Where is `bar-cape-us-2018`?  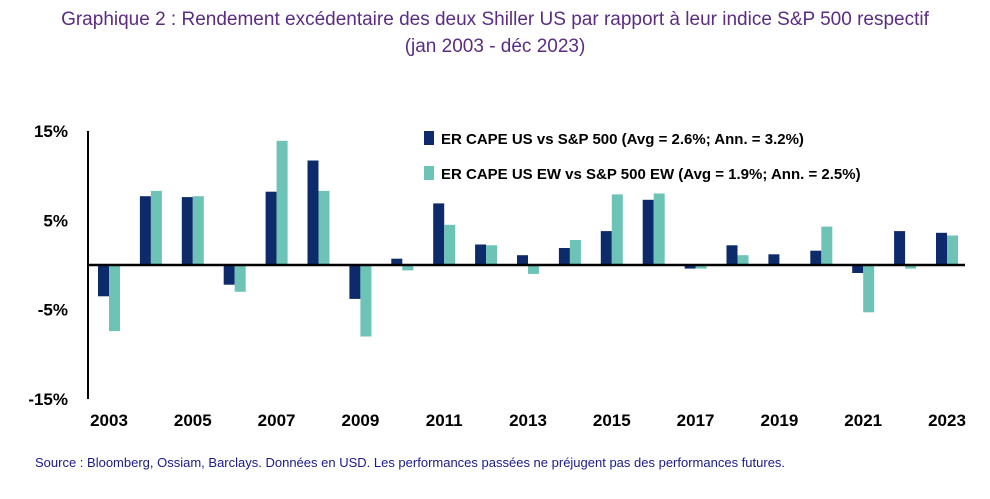 bar-cape-us-2018 is located at coordinates (732, 255).